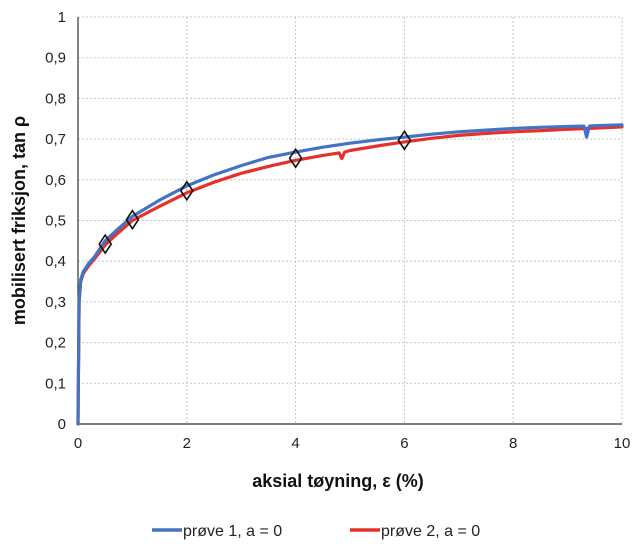 The height and width of the screenshot is (551, 636). What do you see at coordinates (55, 98) in the screenshot?
I see `y-tick-label: 0,8` at bounding box center [55, 98].